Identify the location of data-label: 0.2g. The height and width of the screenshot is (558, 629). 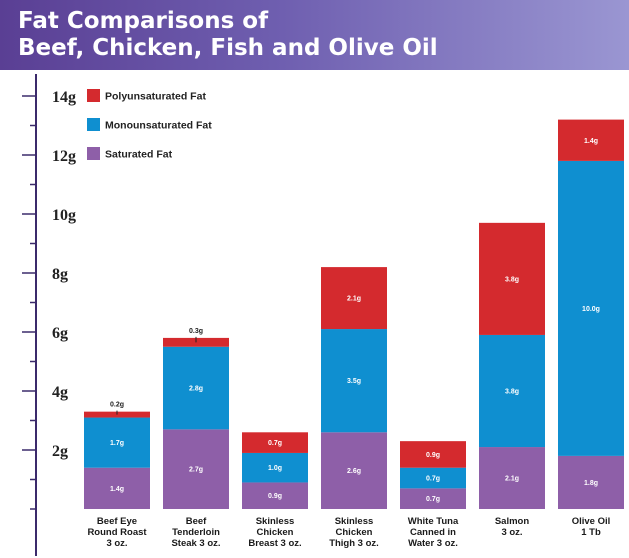
(117, 405).